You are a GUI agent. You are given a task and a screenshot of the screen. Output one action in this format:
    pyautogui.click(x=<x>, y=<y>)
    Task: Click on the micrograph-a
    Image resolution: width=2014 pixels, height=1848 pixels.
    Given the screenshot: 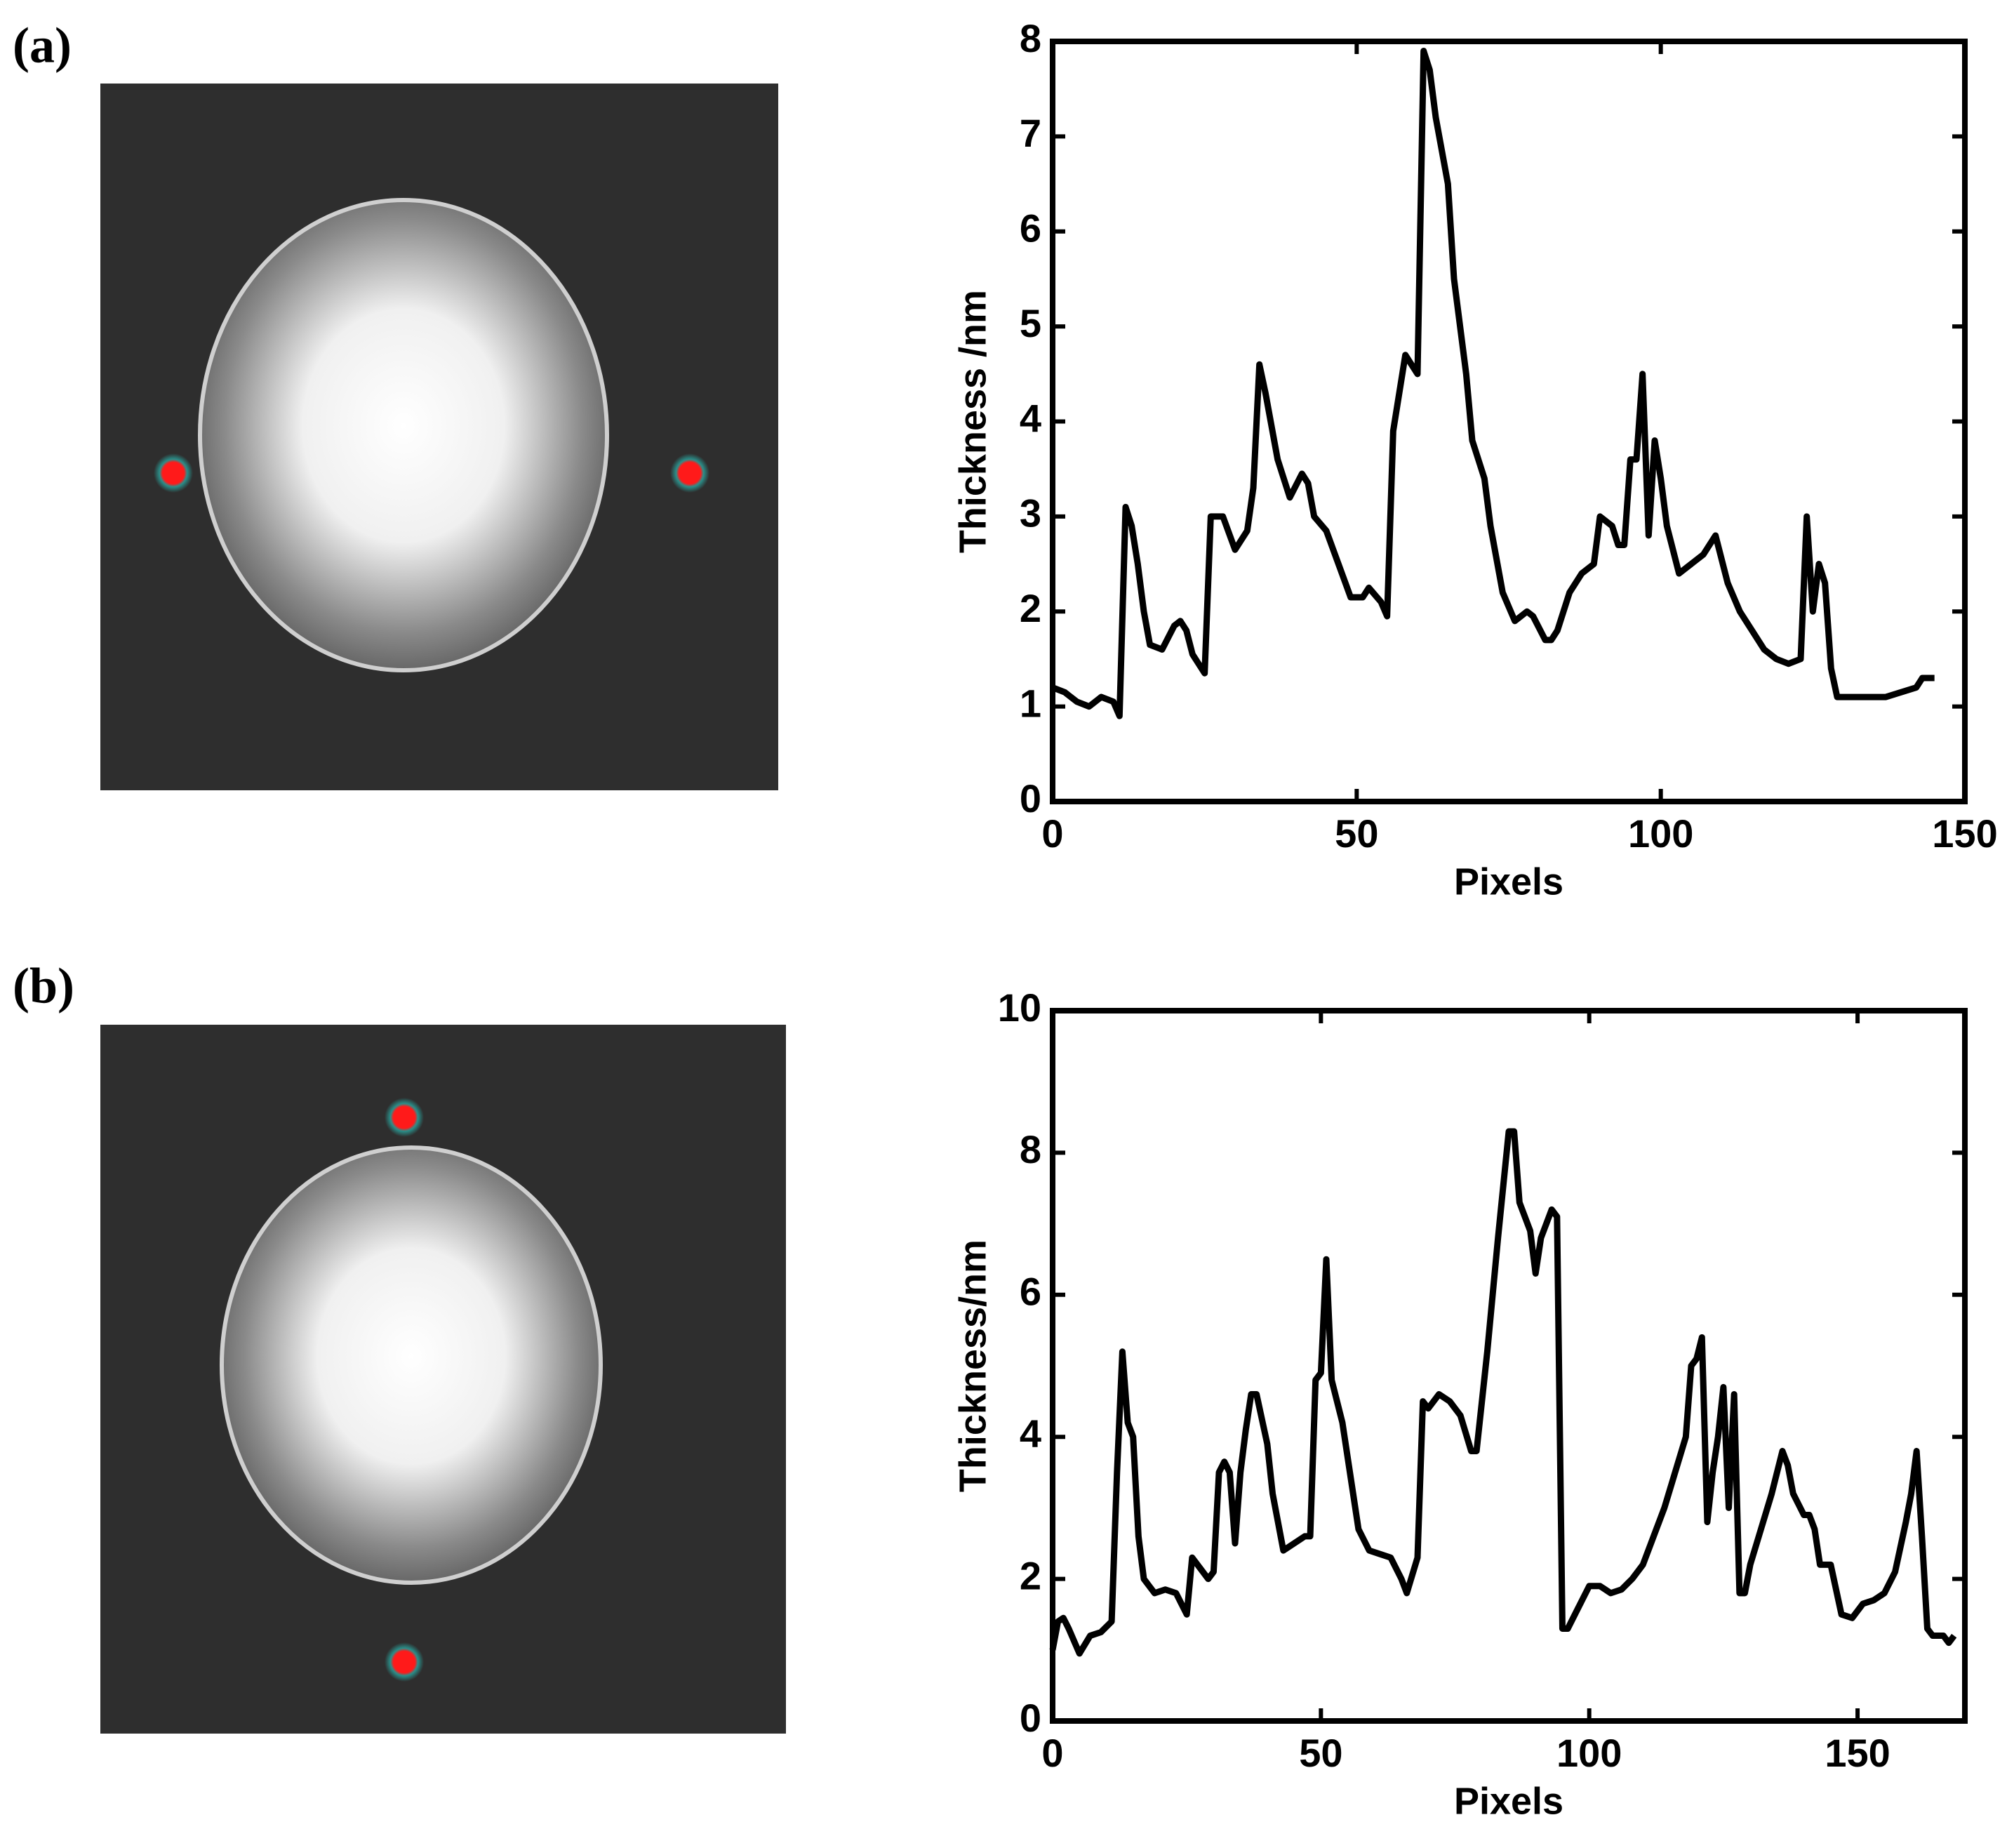 What is the action you would take?
    pyautogui.click(x=439, y=437)
    